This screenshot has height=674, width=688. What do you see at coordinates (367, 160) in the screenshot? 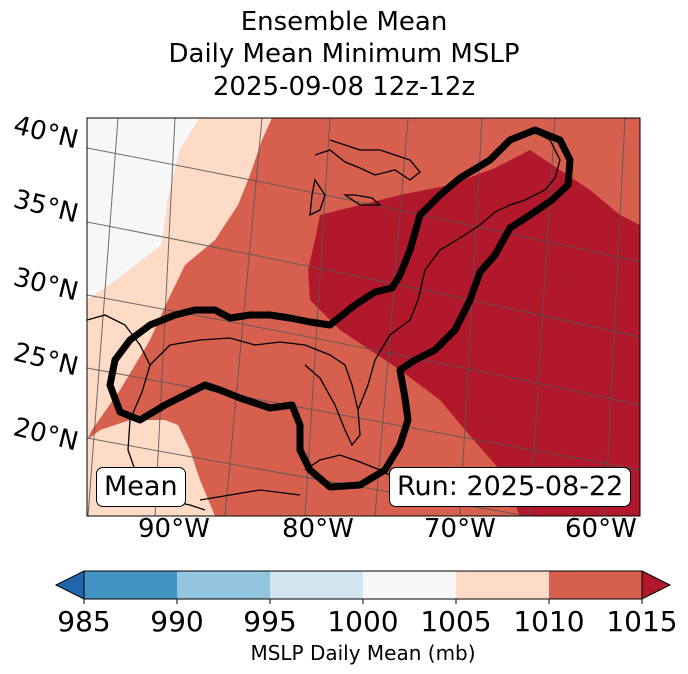
I see `great-lakes` at bounding box center [367, 160].